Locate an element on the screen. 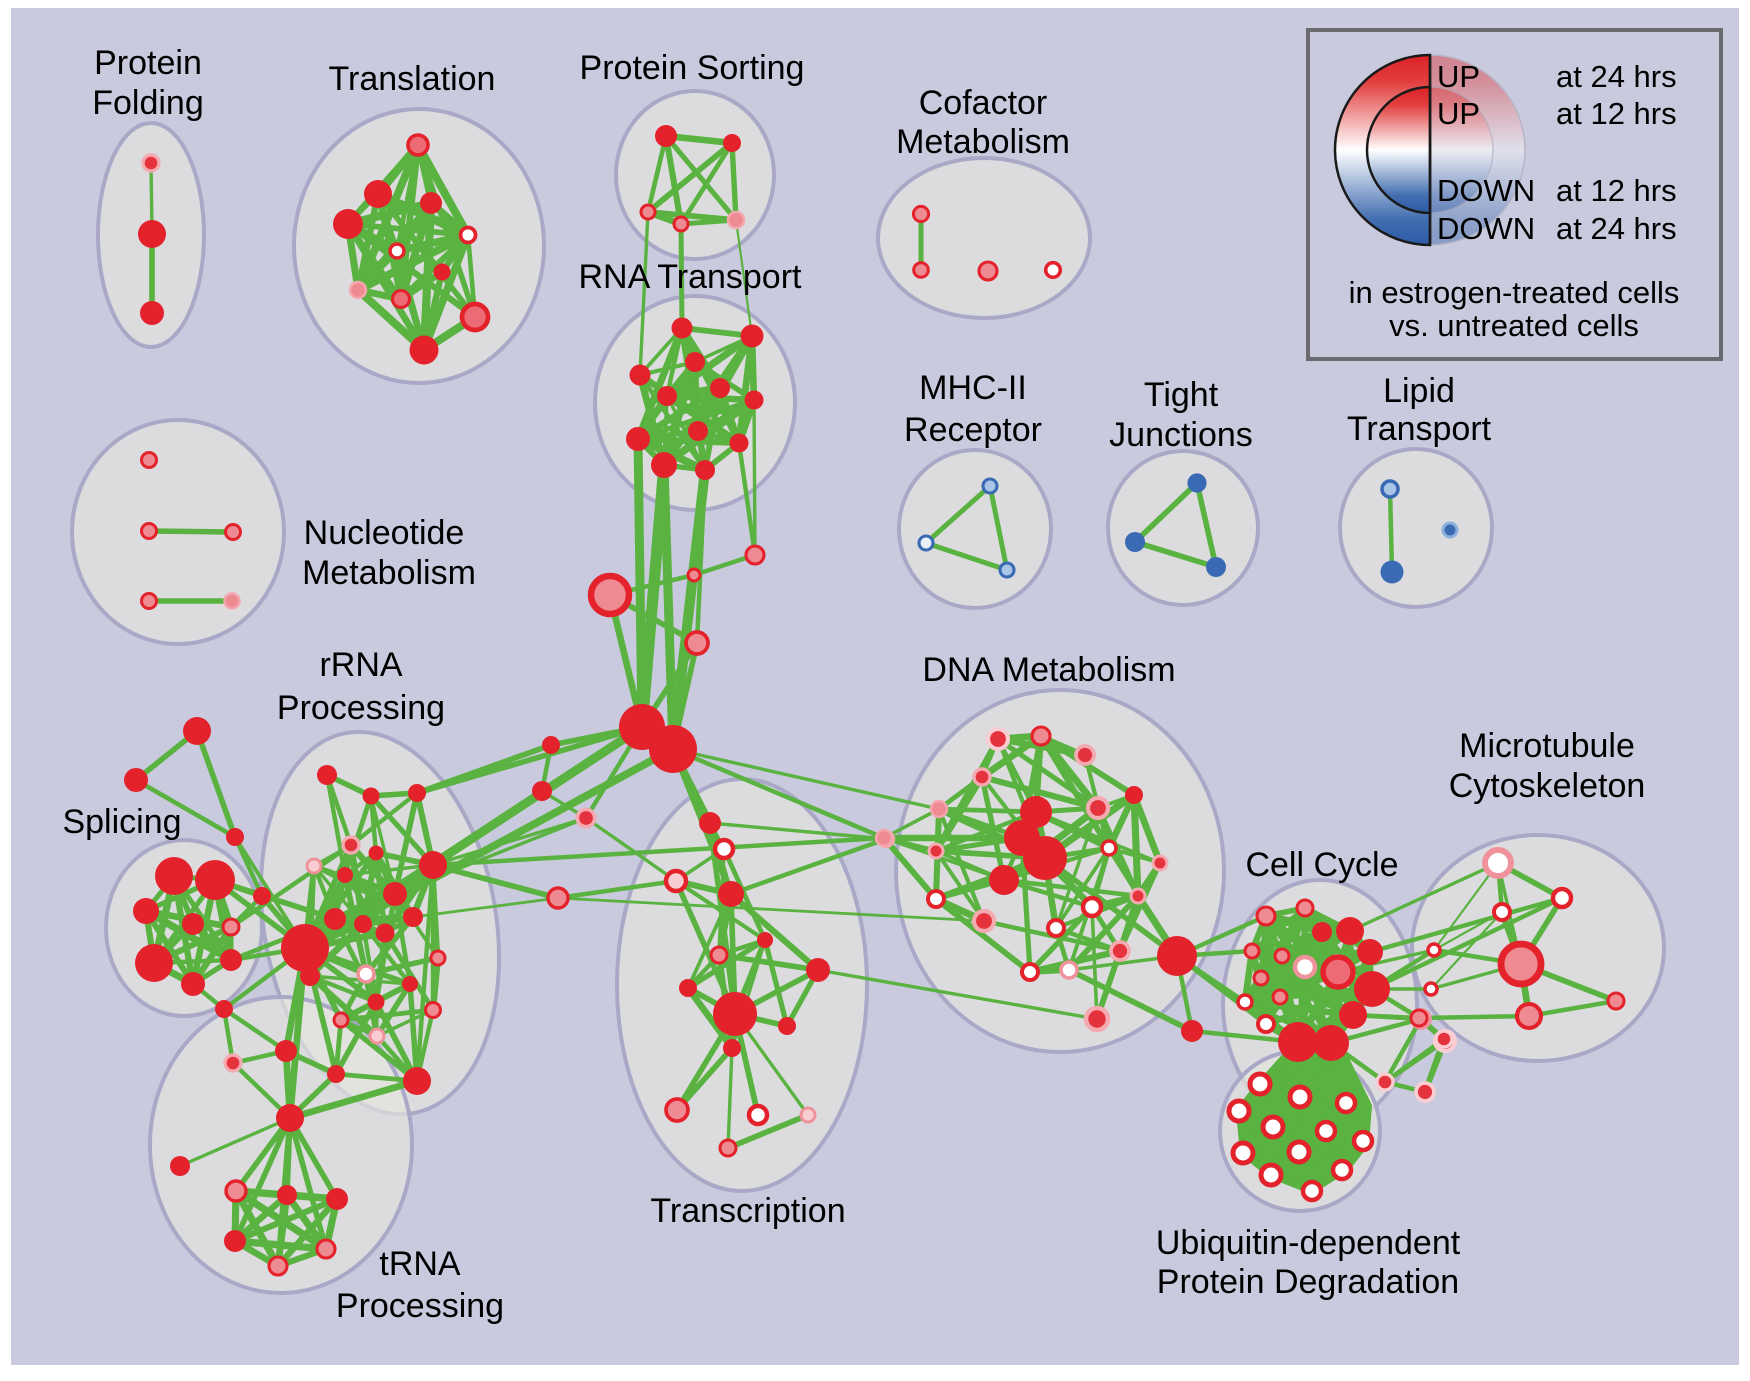 The image size is (1750, 1381). svg-text: Folding is located at coordinates (148, 103).